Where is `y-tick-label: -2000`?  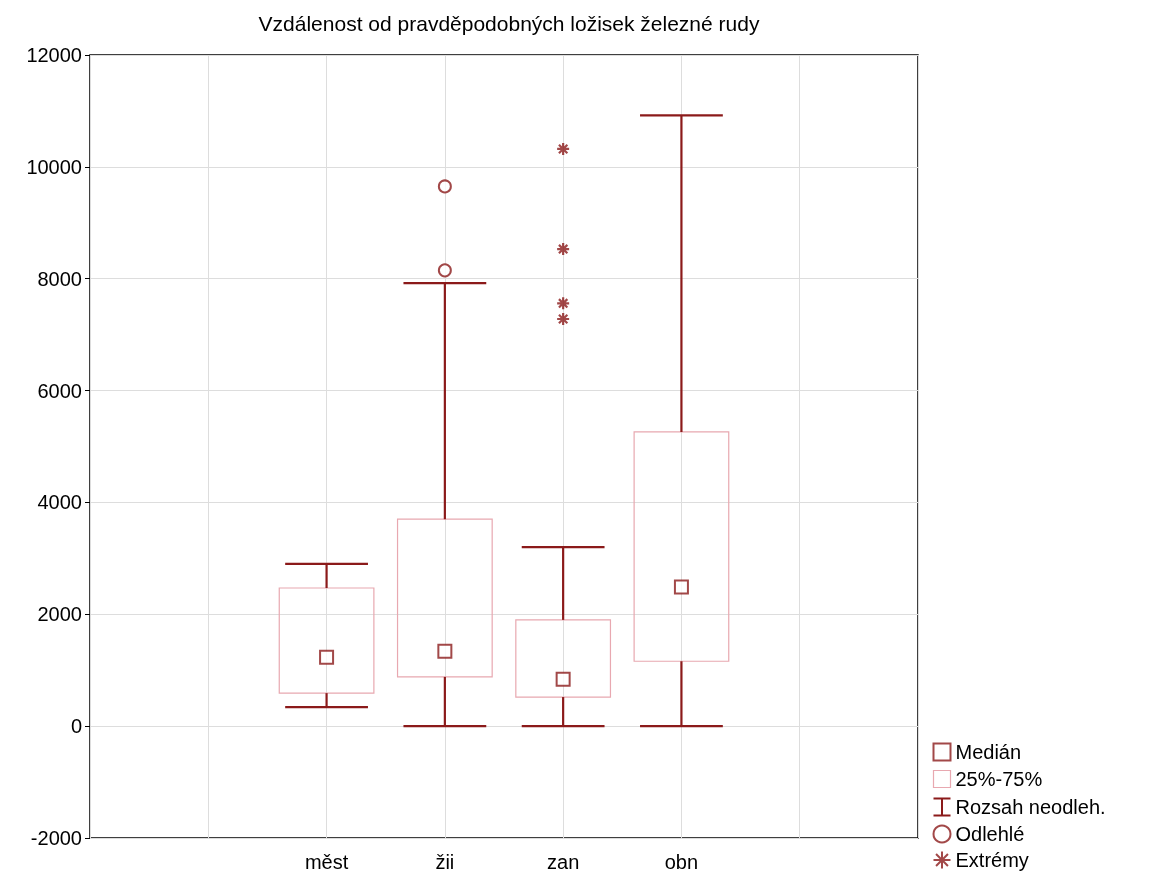 y-tick-label: -2000 is located at coordinates (56, 838).